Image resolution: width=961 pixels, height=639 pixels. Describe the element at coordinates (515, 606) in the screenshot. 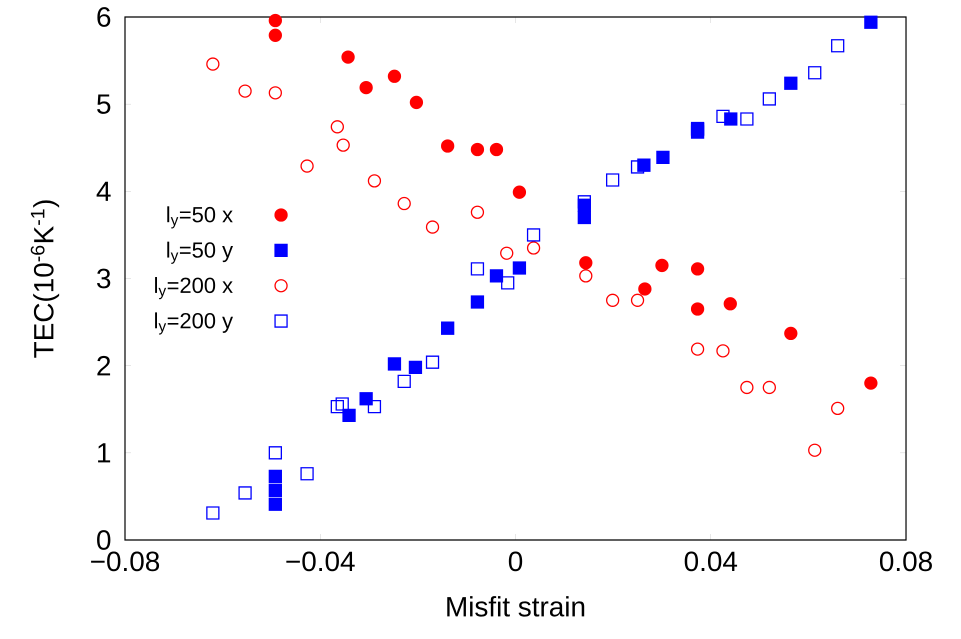

I see `x-axis-title: Misfit strain` at that location.